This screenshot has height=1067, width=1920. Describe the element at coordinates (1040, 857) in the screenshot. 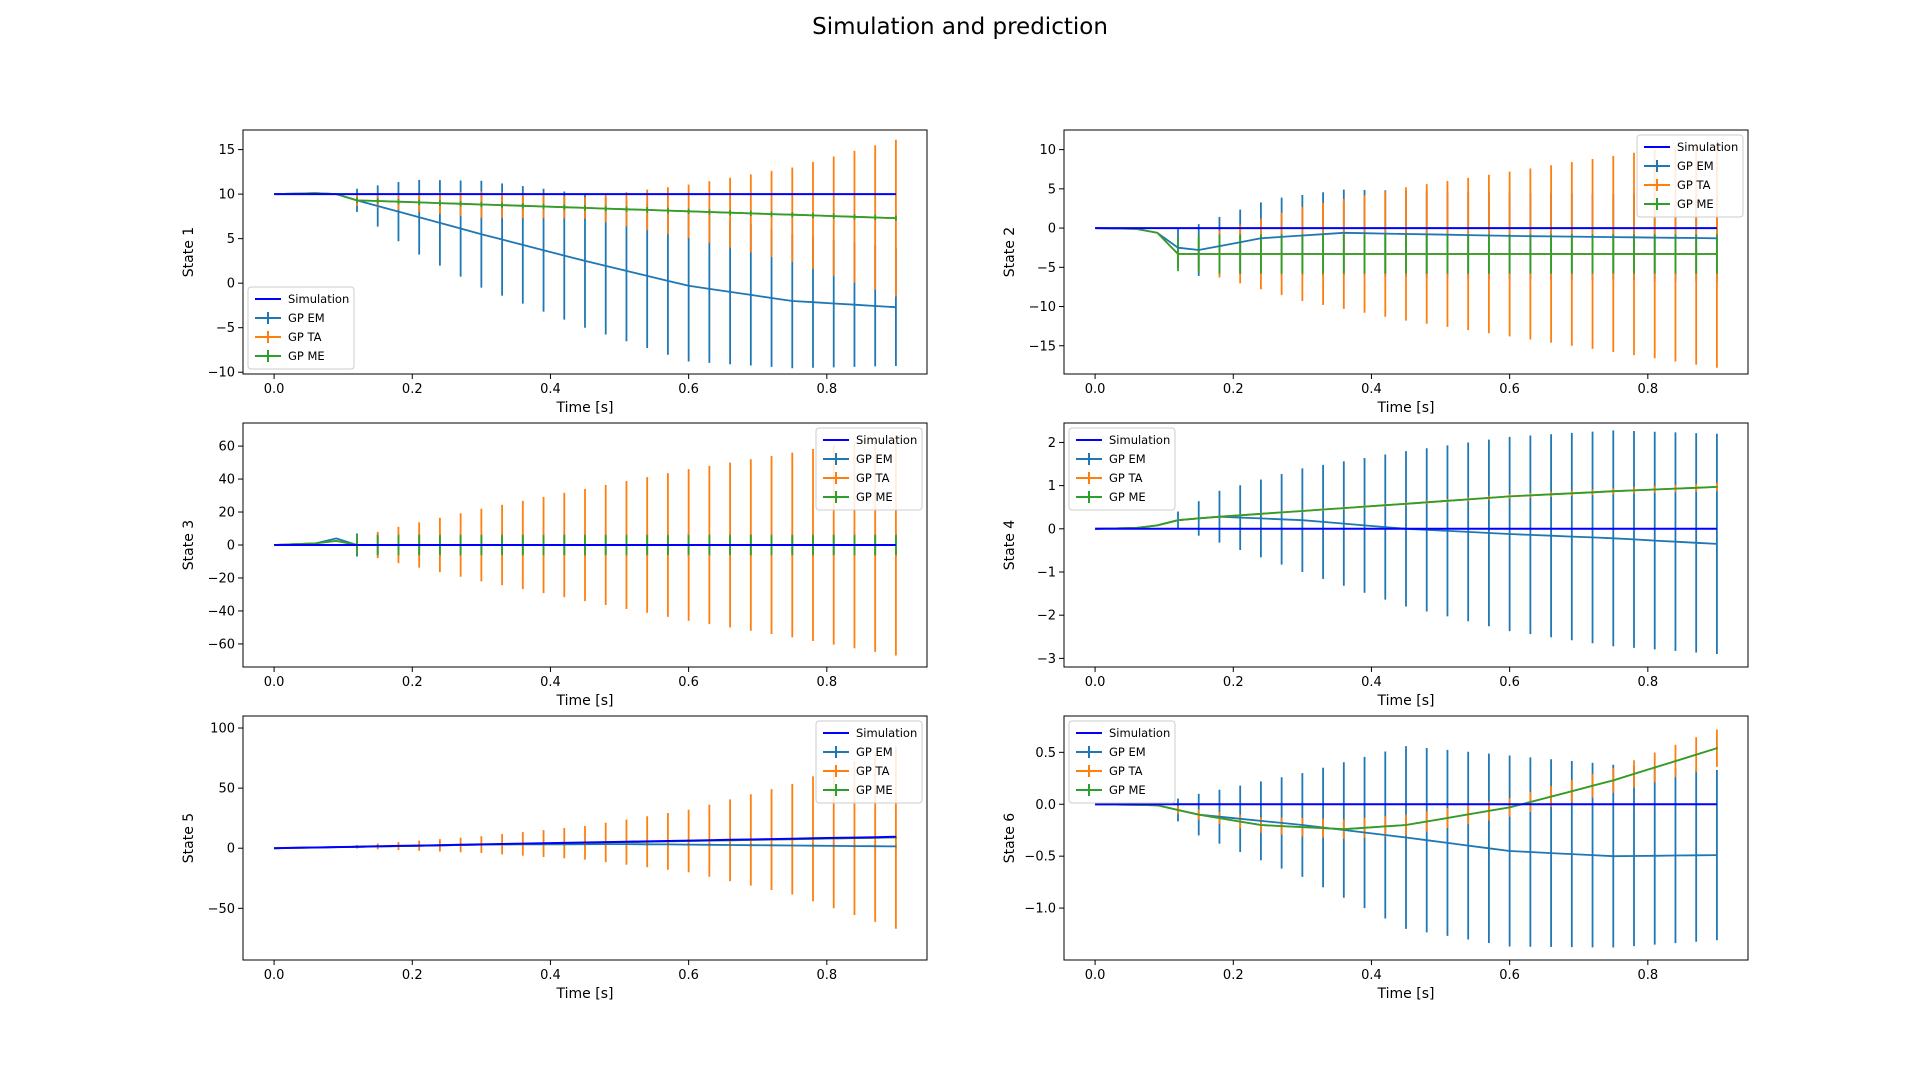

I see `y-tick-label: −0.5` at that location.